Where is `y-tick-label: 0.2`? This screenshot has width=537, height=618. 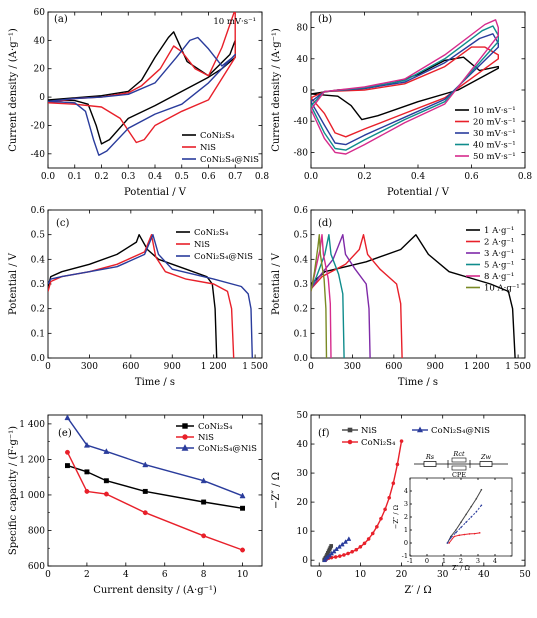 y-tick-label: 0.2 is located at coordinates (38, 310).